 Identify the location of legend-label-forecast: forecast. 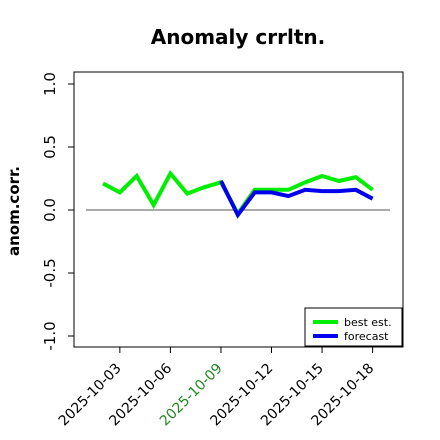
(366, 336).